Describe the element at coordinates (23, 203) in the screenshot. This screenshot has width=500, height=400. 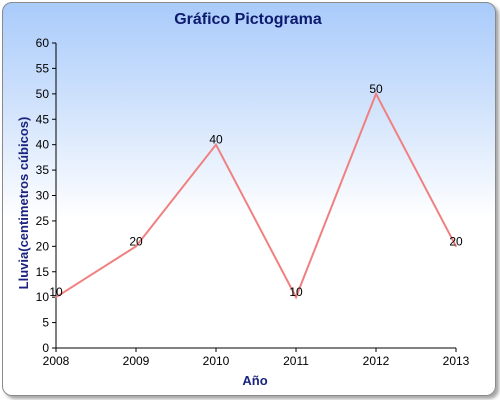
I see `y-axis-title: Lluvia(centimetros cúbicos)` at that location.